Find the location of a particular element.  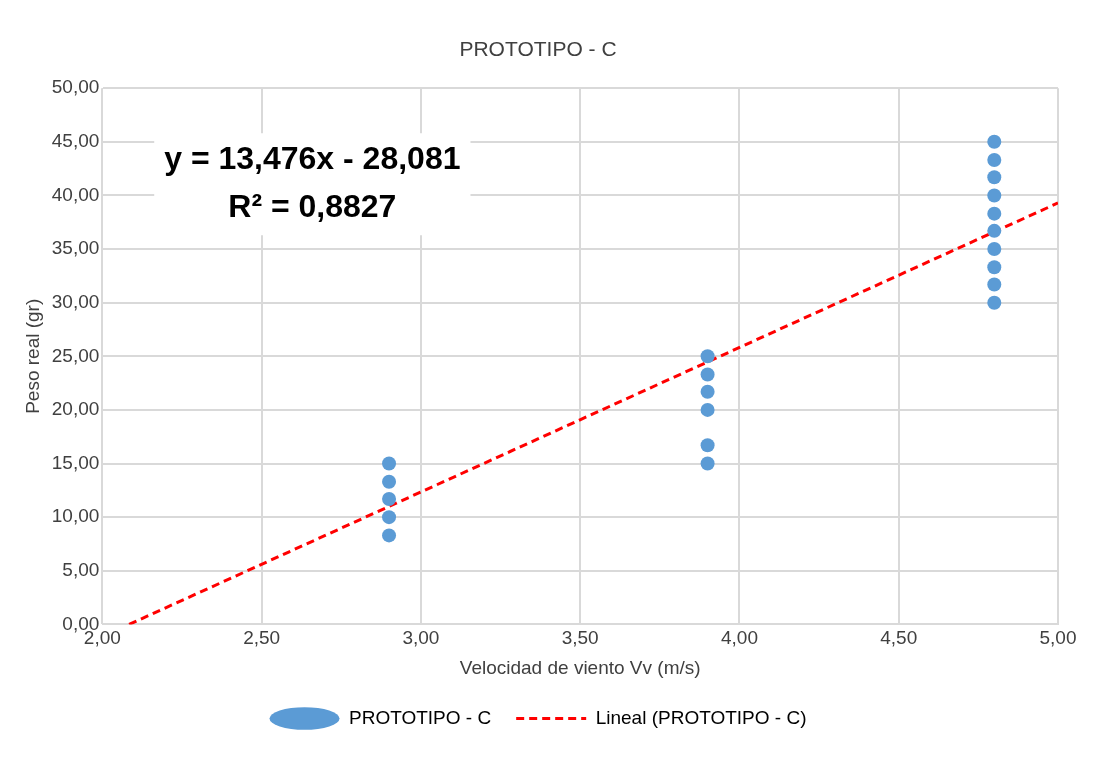

x-tick-label: 4,50 is located at coordinates (899, 638).